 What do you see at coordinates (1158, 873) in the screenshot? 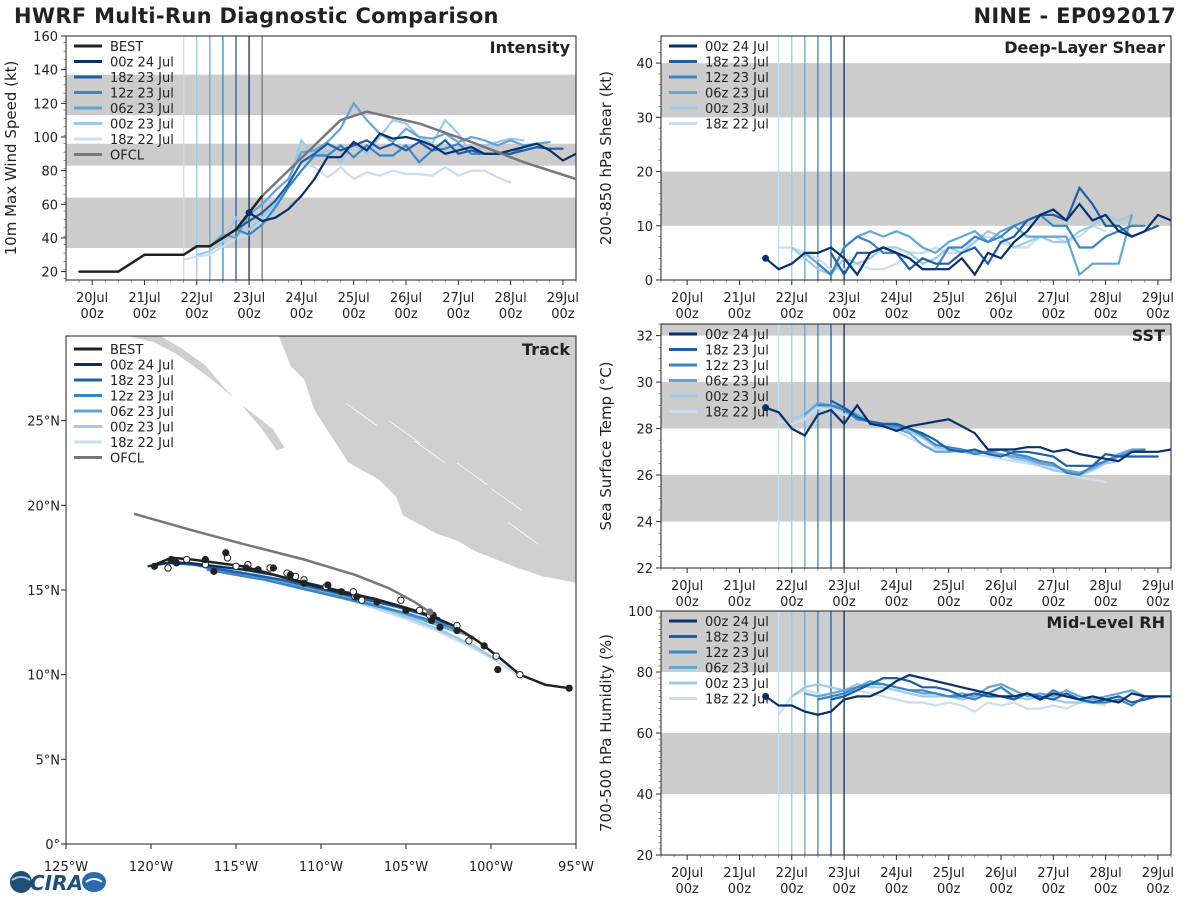
I see `rh-xtick-day: 29Jul` at bounding box center [1158, 873].